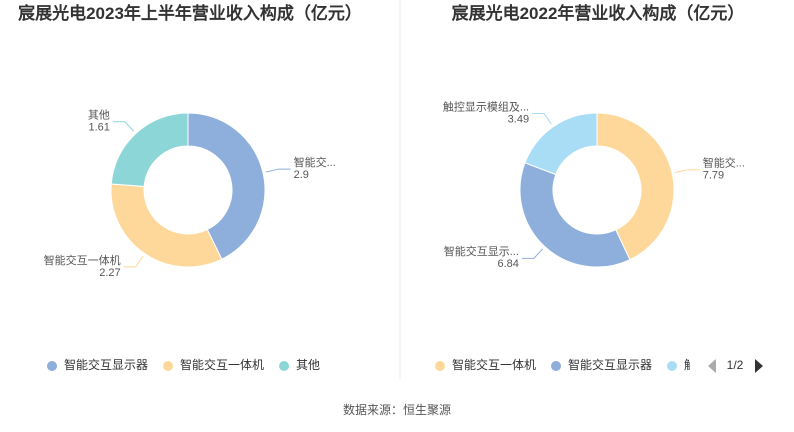 Image resolution: width=794 pixels, height=432 pixels. What do you see at coordinates (598, 13) in the screenshot?
I see `chart-title: 宸展光电2022年营业收入构成（亿元）` at bounding box center [598, 13].